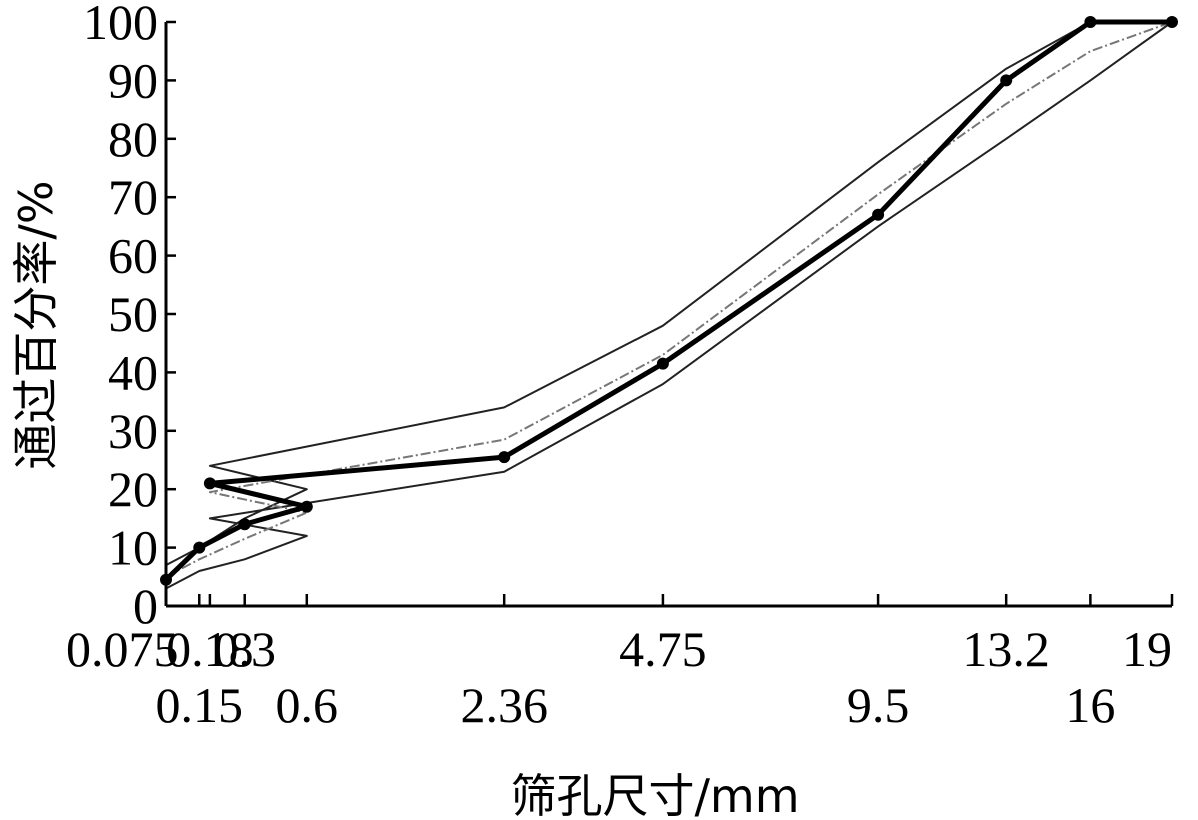 The height and width of the screenshot is (820, 1198). I want to click on y-tick-label: 0, so click(145, 606).